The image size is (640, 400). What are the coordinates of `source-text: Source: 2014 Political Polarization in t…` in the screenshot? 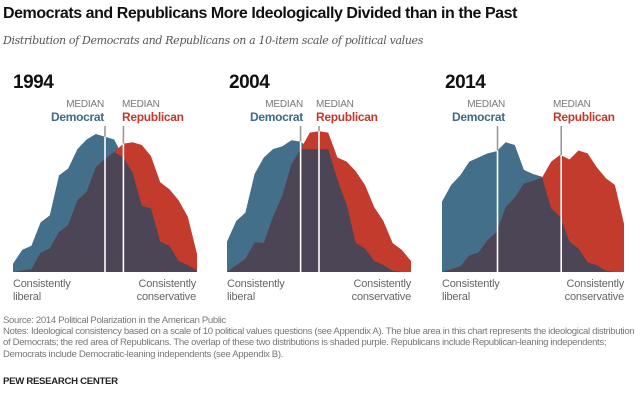 It's located at (114, 320).